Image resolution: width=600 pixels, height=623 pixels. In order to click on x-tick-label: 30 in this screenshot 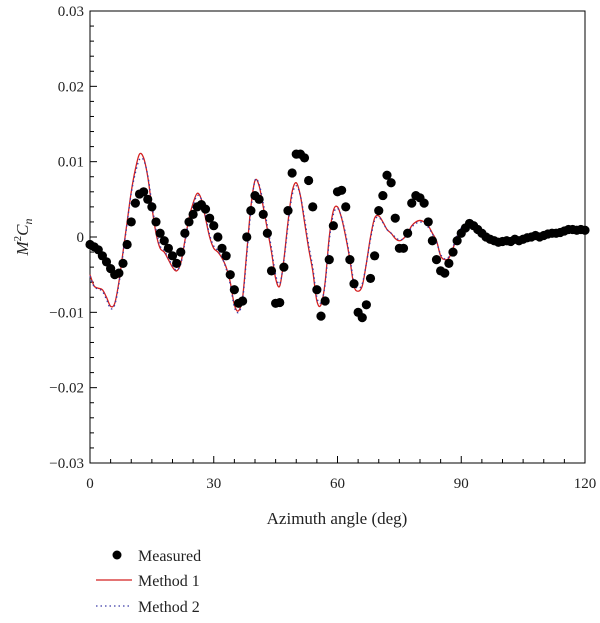, I will do `click(213, 484)`.